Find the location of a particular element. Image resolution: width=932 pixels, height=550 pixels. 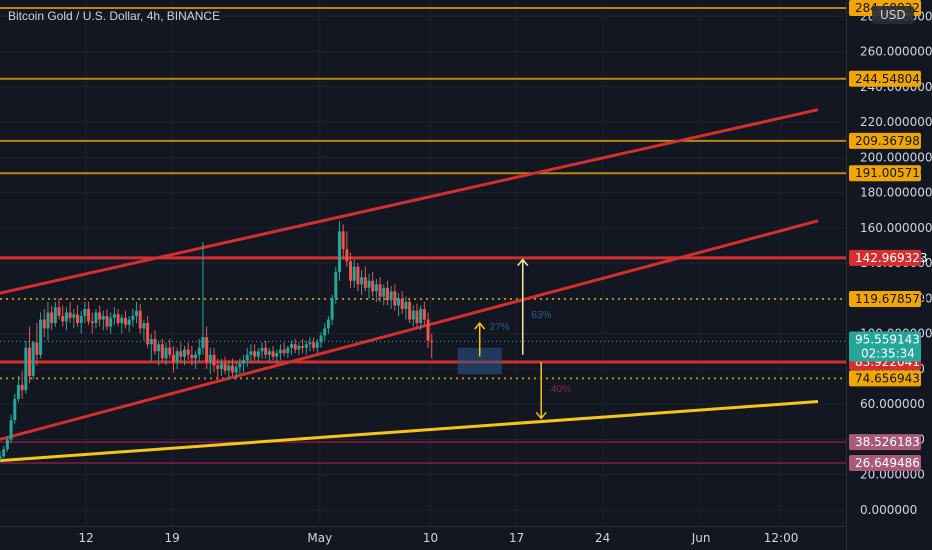

time-tick-label: Jun is located at coordinates (701, 538).